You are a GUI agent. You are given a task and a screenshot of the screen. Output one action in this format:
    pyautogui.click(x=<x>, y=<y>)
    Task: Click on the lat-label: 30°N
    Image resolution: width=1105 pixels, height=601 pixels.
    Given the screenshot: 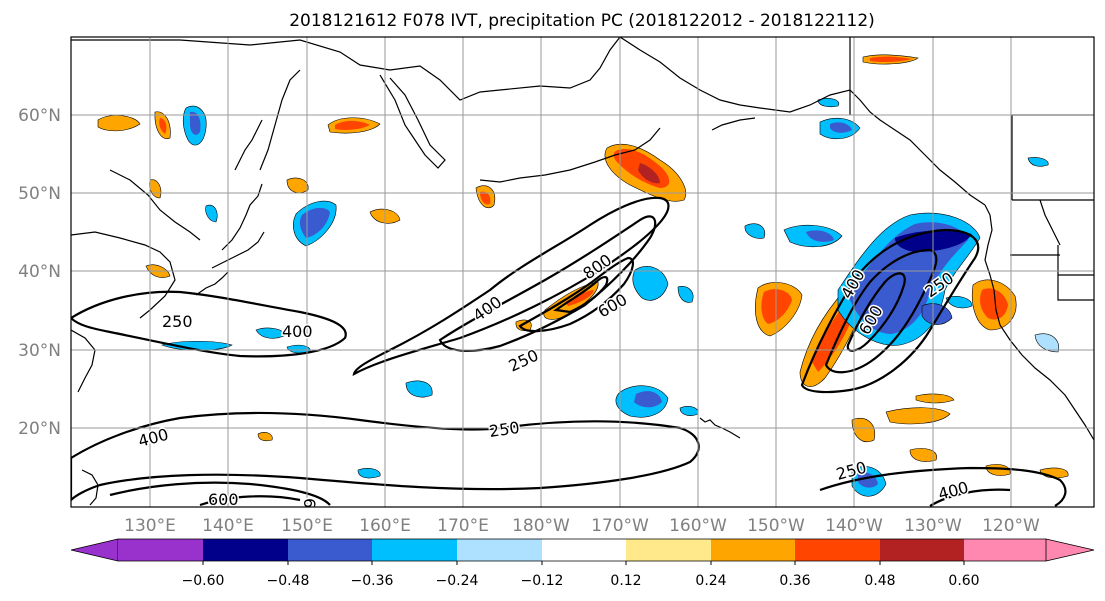 What is the action you would take?
    pyautogui.click(x=39, y=351)
    